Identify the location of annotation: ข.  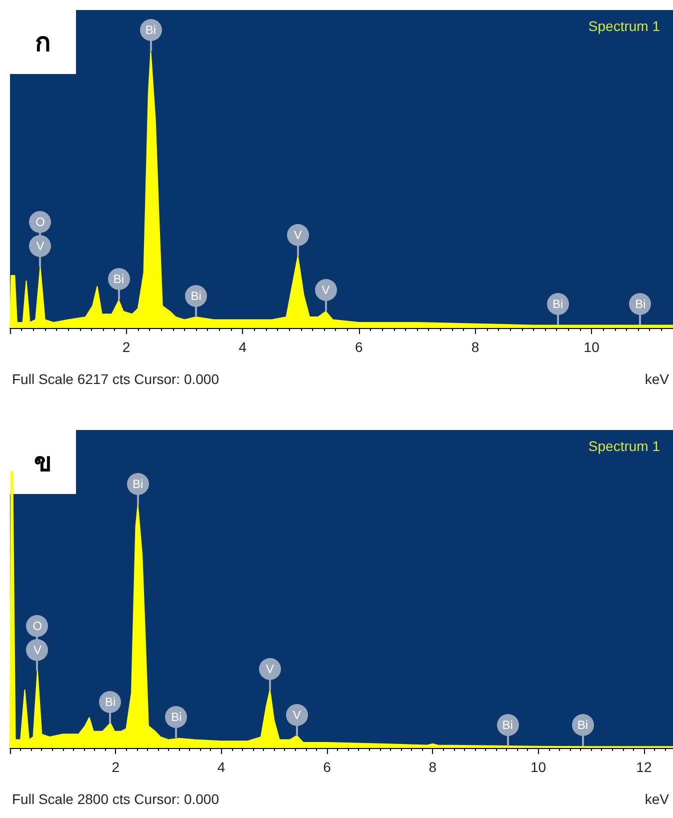
(43, 462).